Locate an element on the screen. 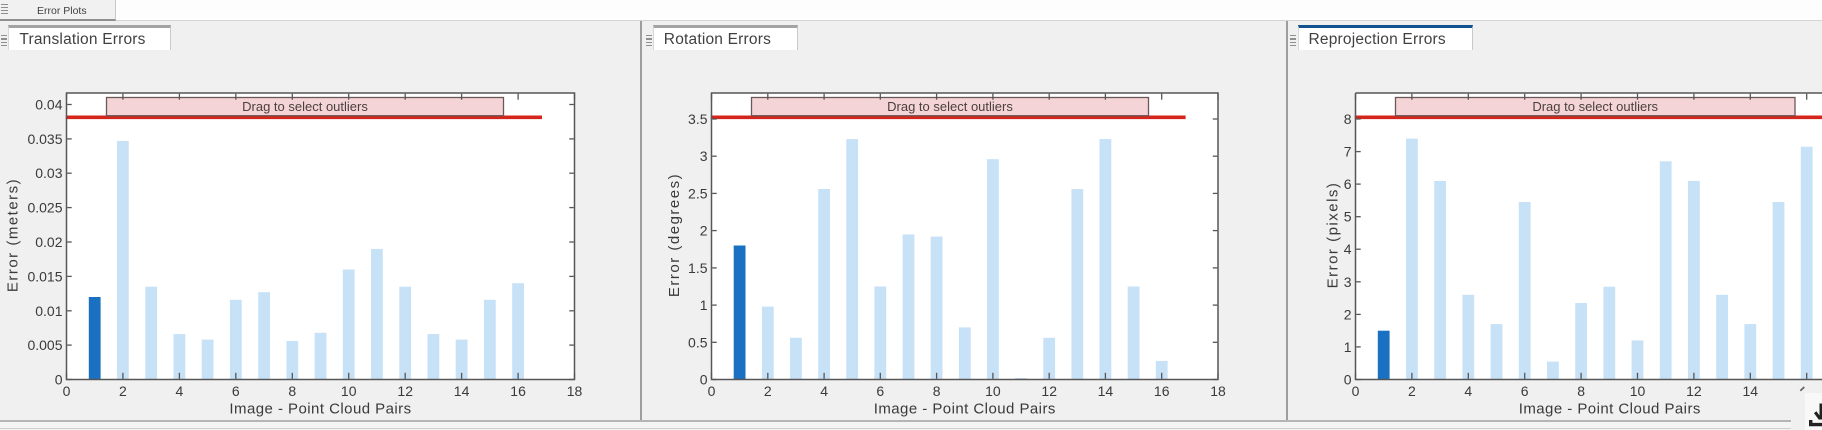 This screenshot has height=430, width=1822. svg-text: Error (degrees) is located at coordinates (674, 235).